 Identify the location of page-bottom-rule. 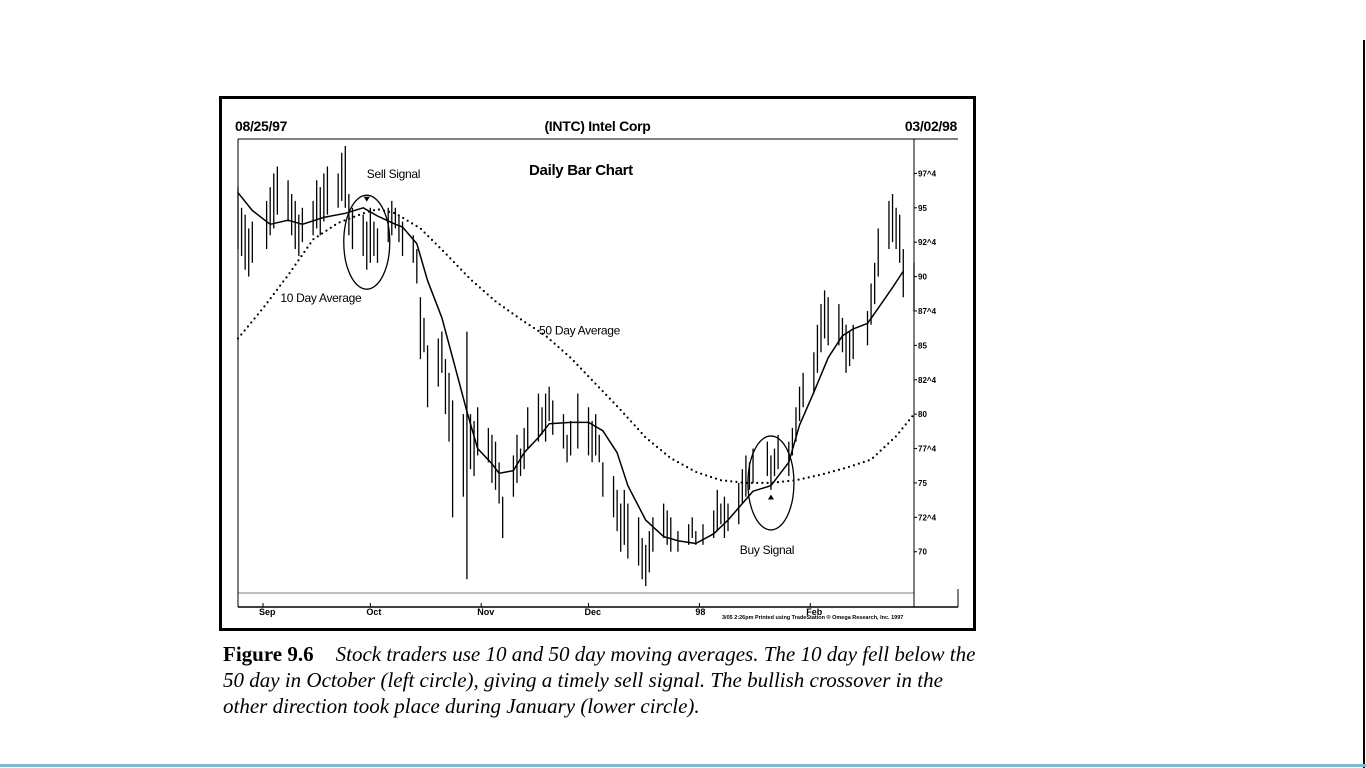
(683, 765).